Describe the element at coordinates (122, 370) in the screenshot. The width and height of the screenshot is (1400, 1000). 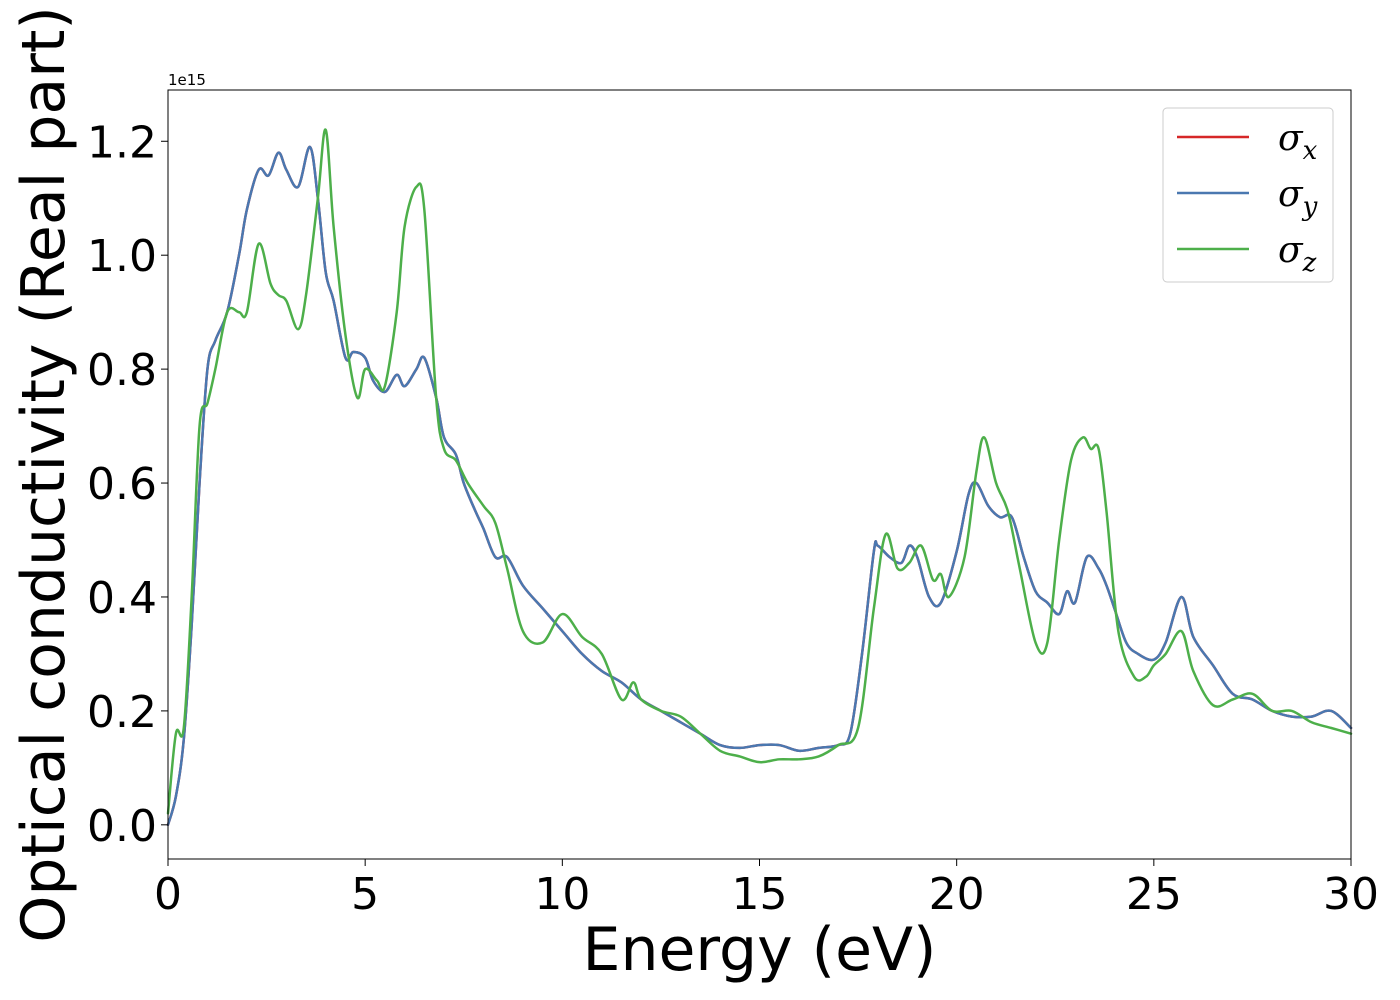
I see `y-tick-label: 0.8` at that location.